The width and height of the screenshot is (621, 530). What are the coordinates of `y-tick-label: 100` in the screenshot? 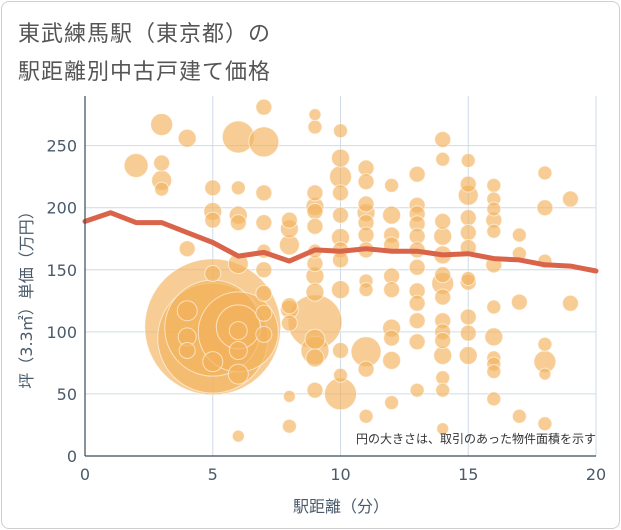 It's located at (61, 332).